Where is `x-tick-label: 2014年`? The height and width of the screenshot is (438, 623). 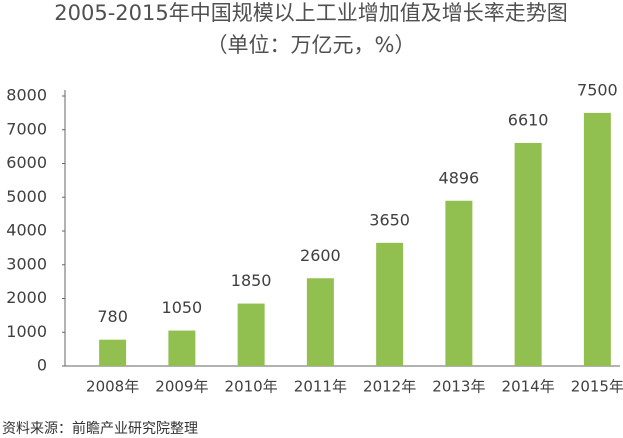
x-tick-label: 2014年 is located at coordinates (528, 387).